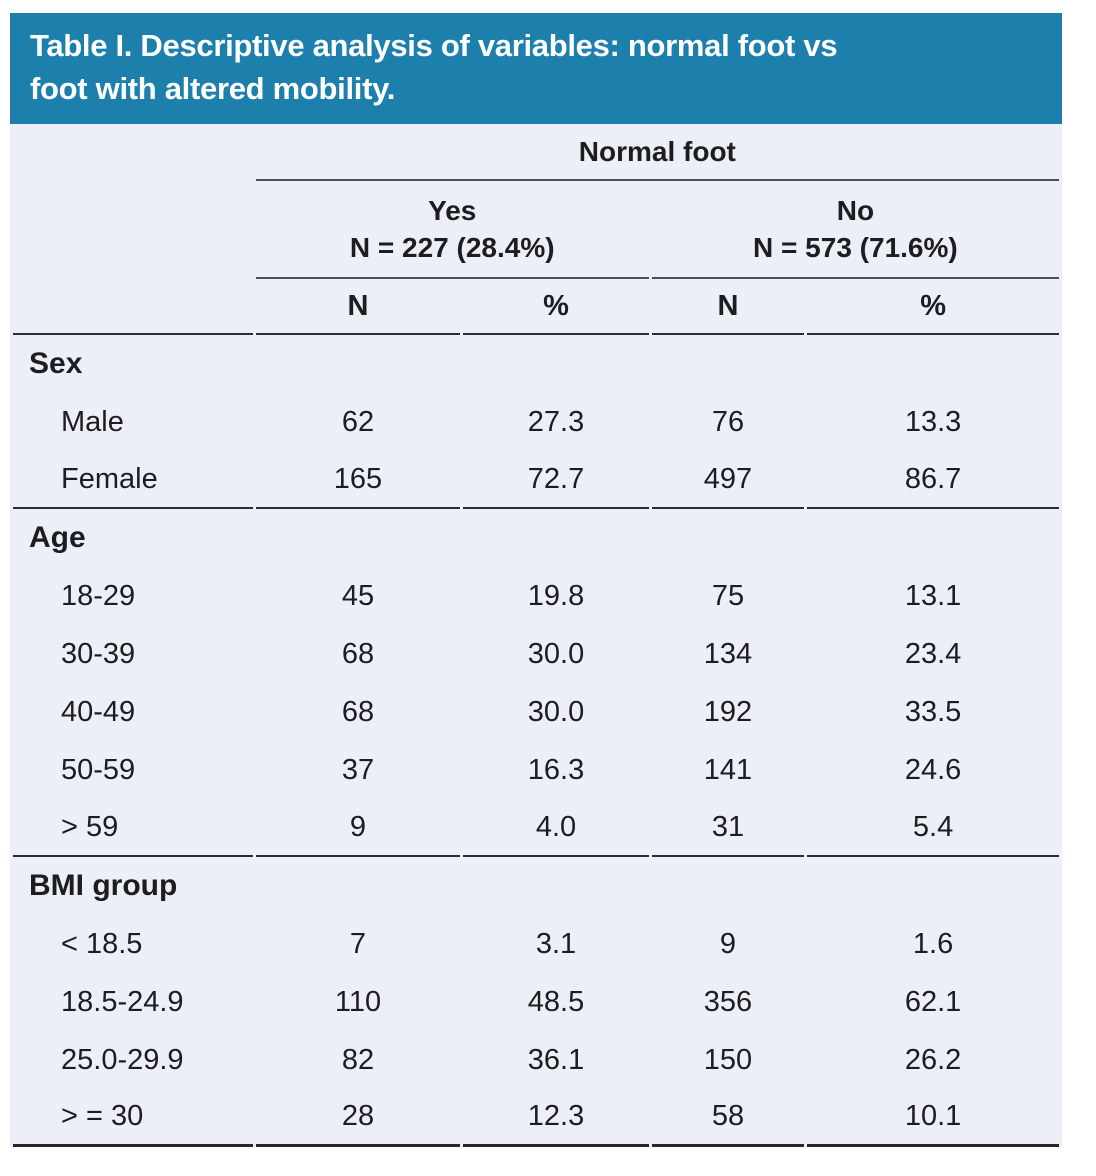 Image resolution: width=1096 pixels, height=1176 pixels. I want to click on cell-no-n: 9, so click(728, 943).